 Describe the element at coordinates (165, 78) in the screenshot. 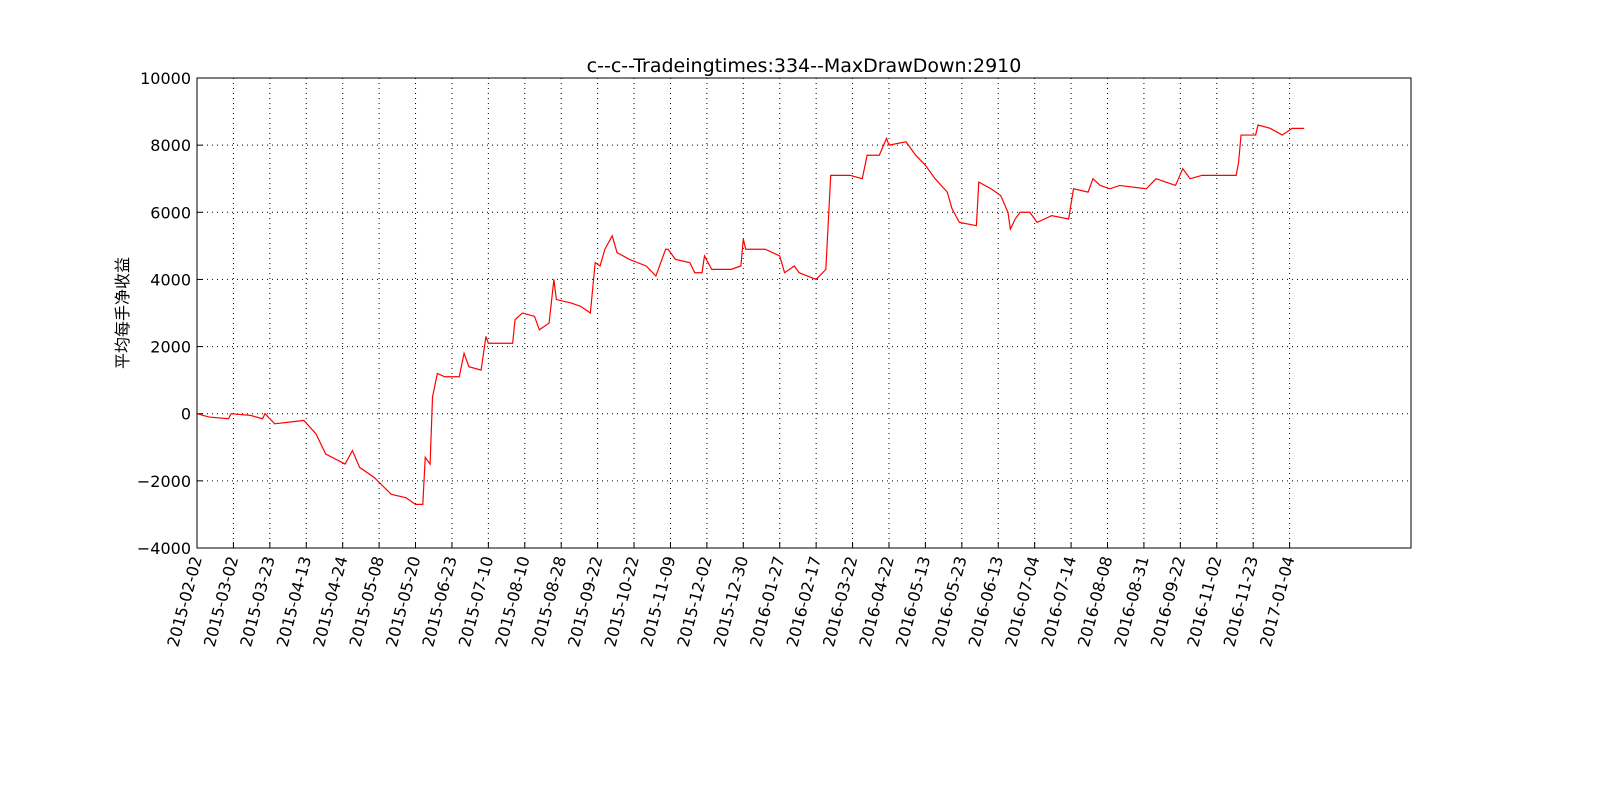

I see `y-tick-label: 10000` at that location.